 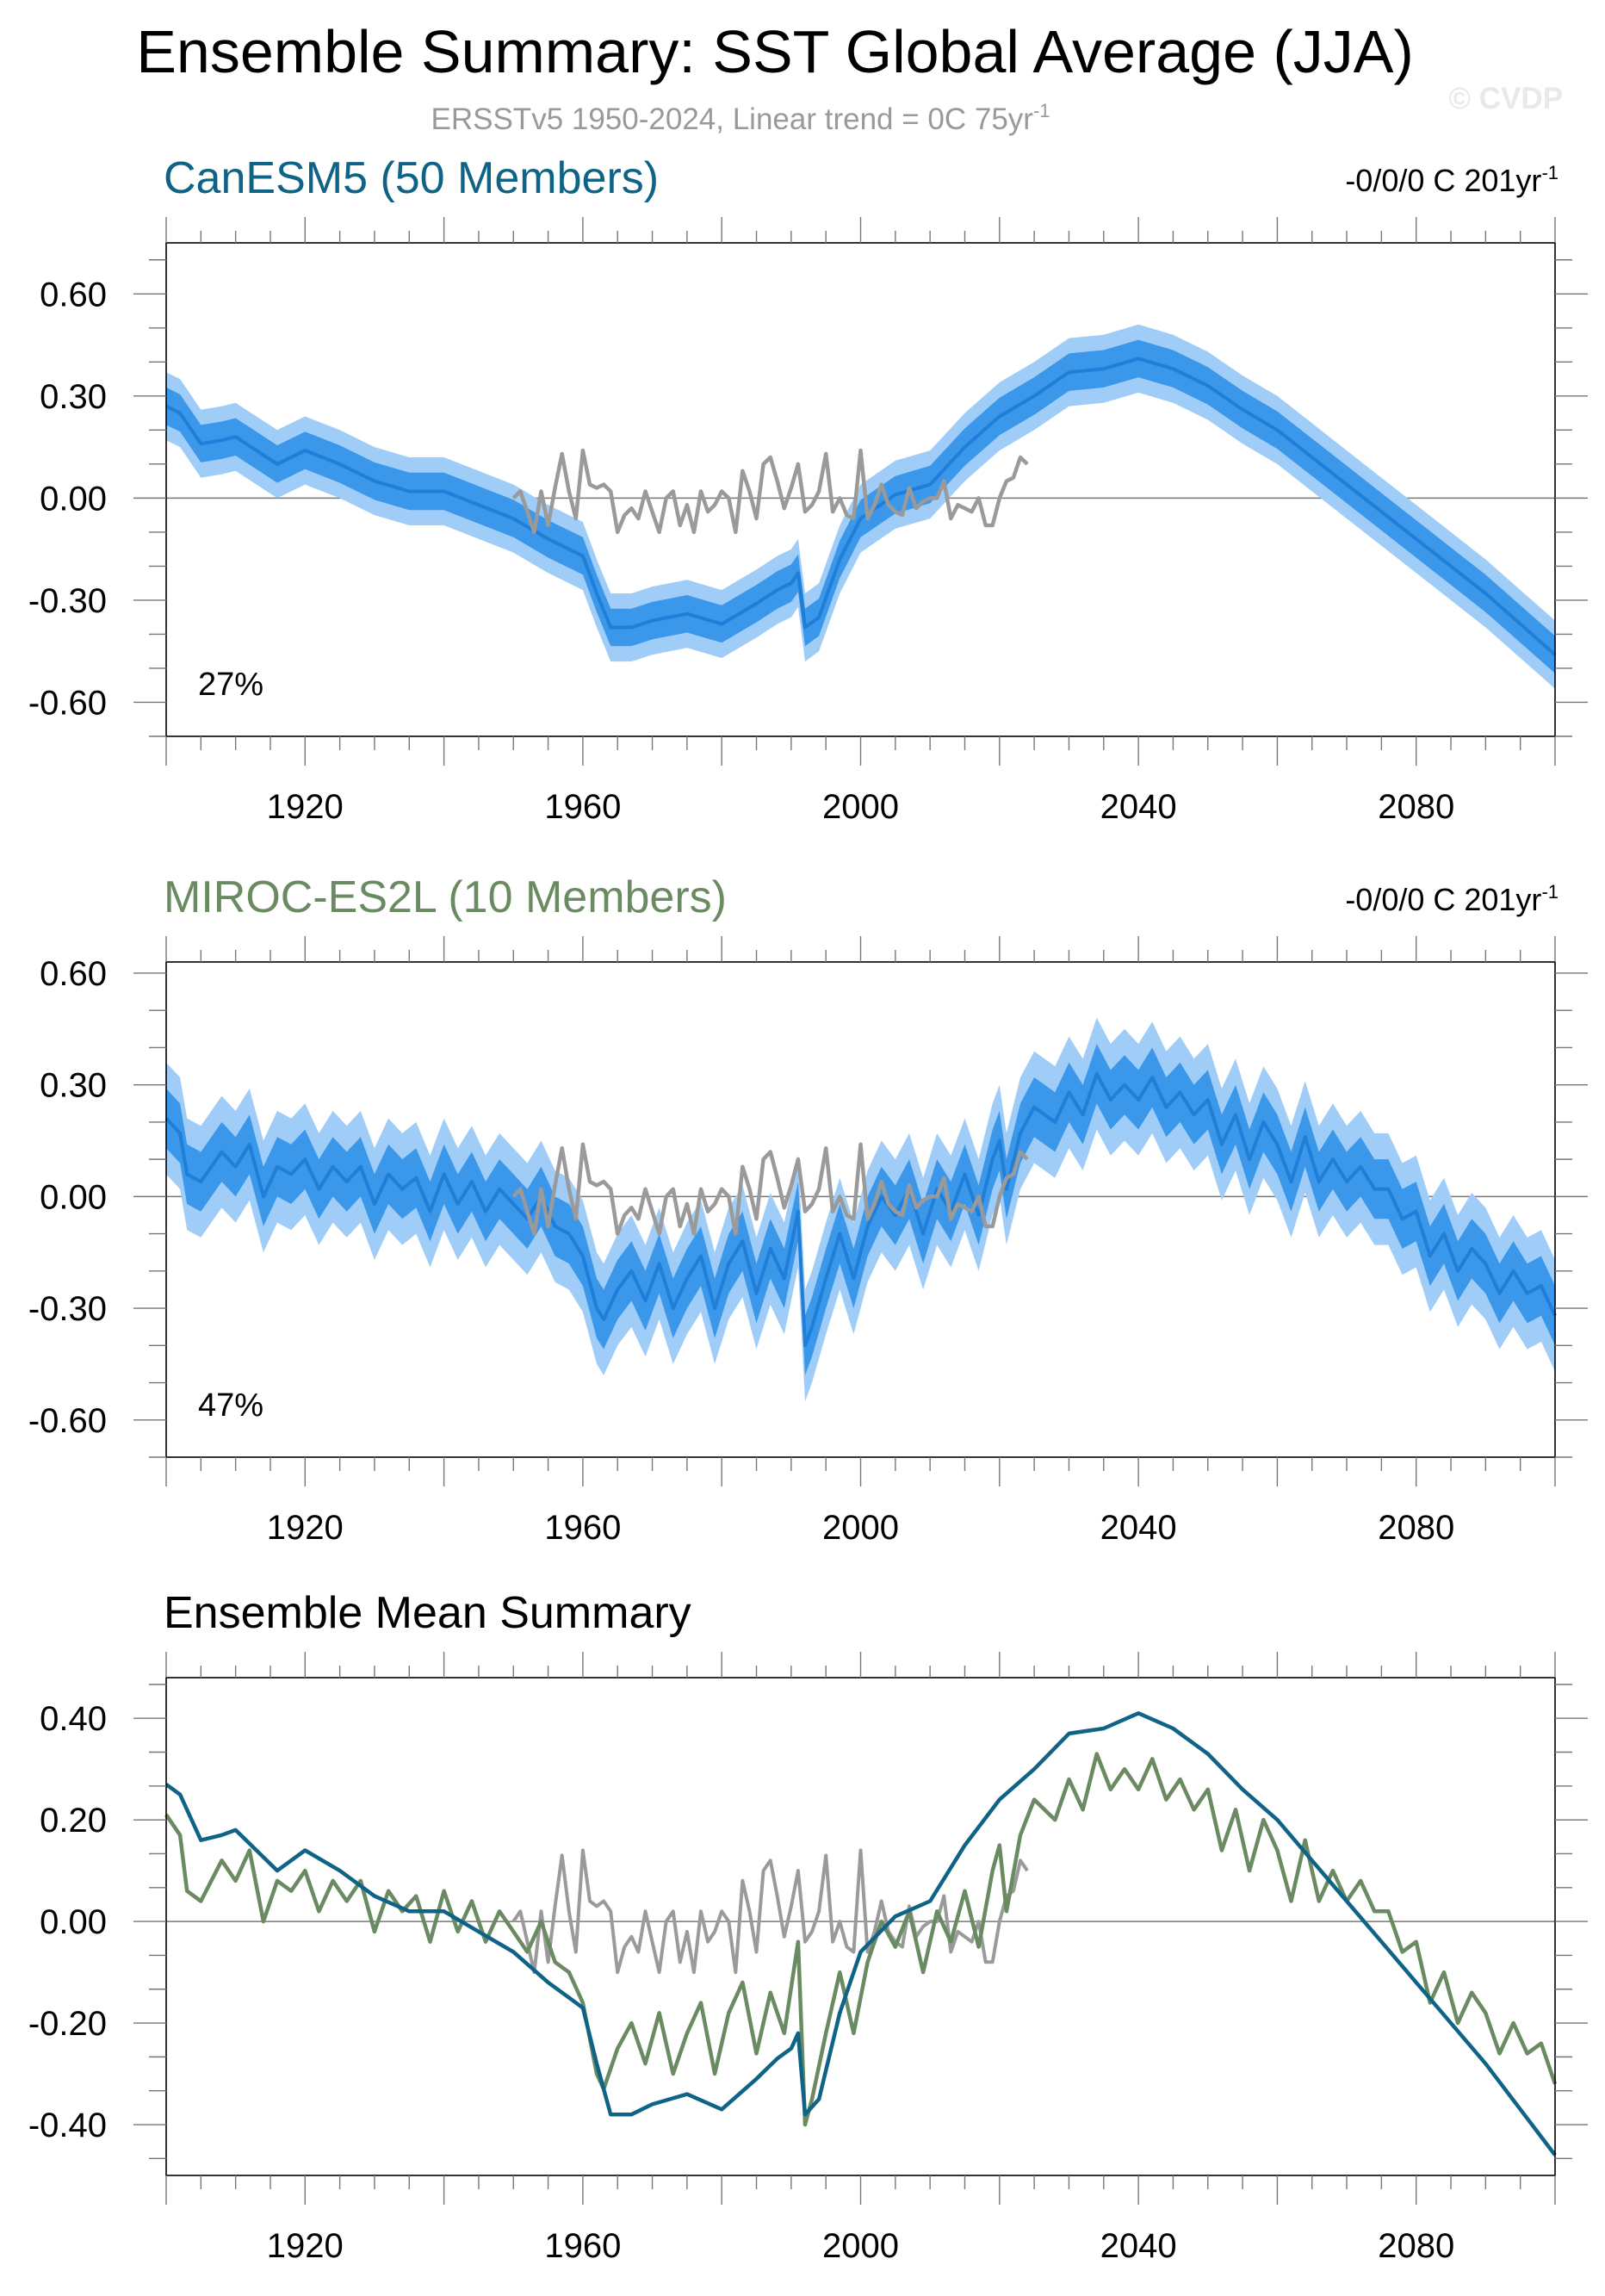 What do you see at coordinates (67, 2024) in the screenshot?
I see `y-tick-label: -0.20` at bounding box center [67, 2024].